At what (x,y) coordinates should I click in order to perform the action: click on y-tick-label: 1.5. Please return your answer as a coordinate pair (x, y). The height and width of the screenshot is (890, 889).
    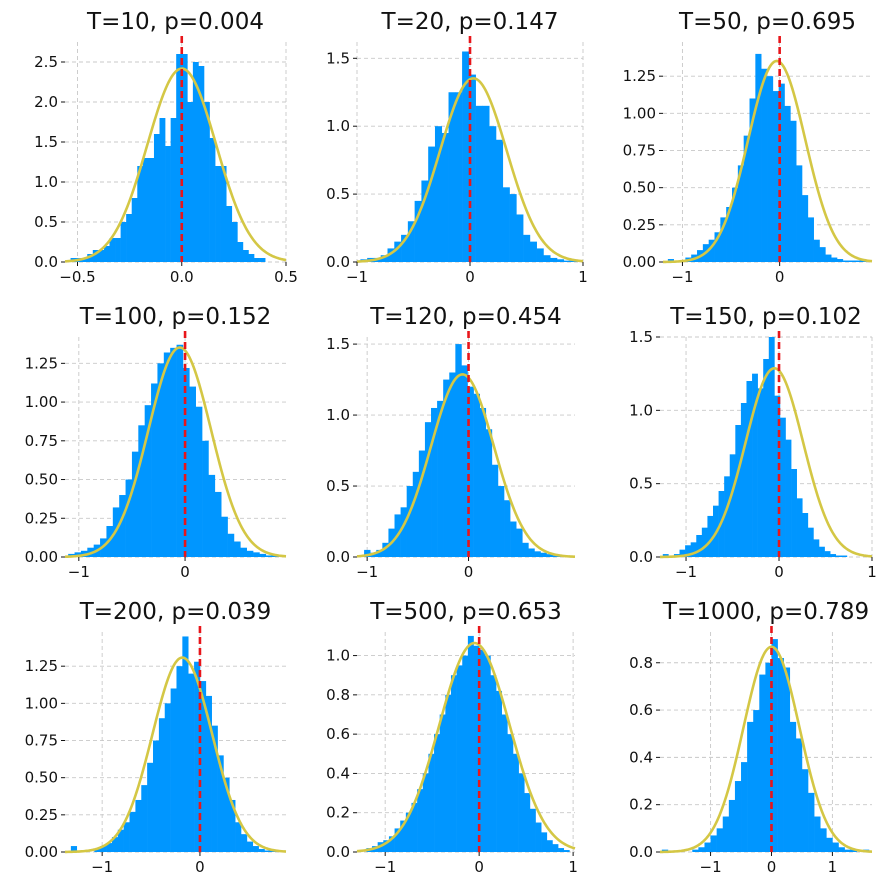
    Looking at the image, I should click on (338, 58).